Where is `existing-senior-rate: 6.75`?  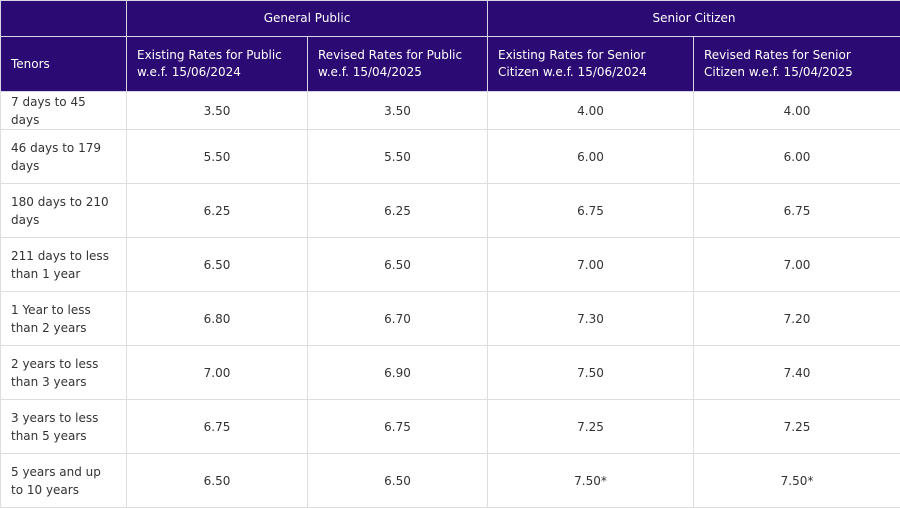 existing-senior-rate: 6.75 is located at coordinates (591, 211).